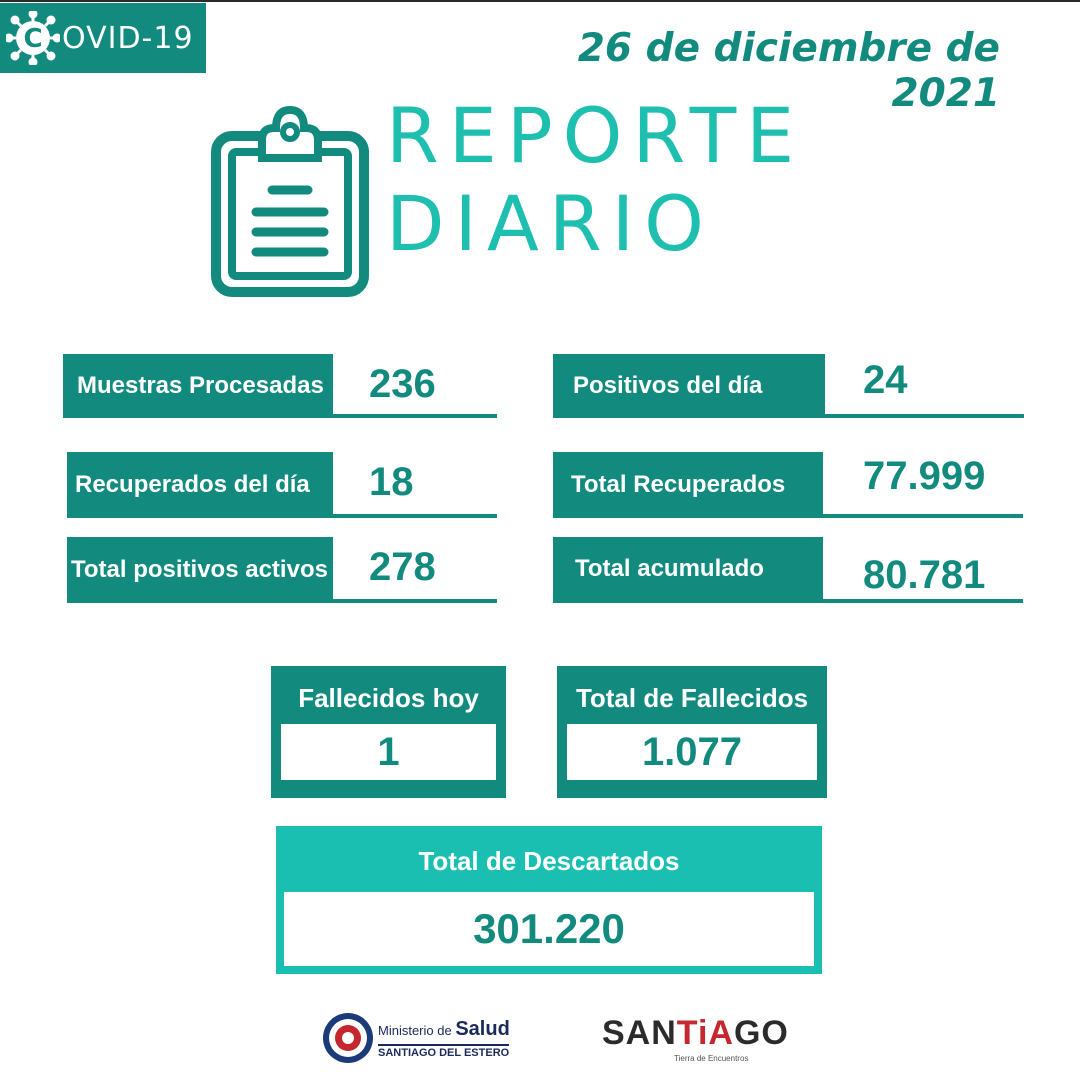 The width and height of the screenshot is (1080, 1072). Describe the element at coordinates (415, 1030) in the screenshot. I see `ministry-prefix: Ministerio de` at that location.